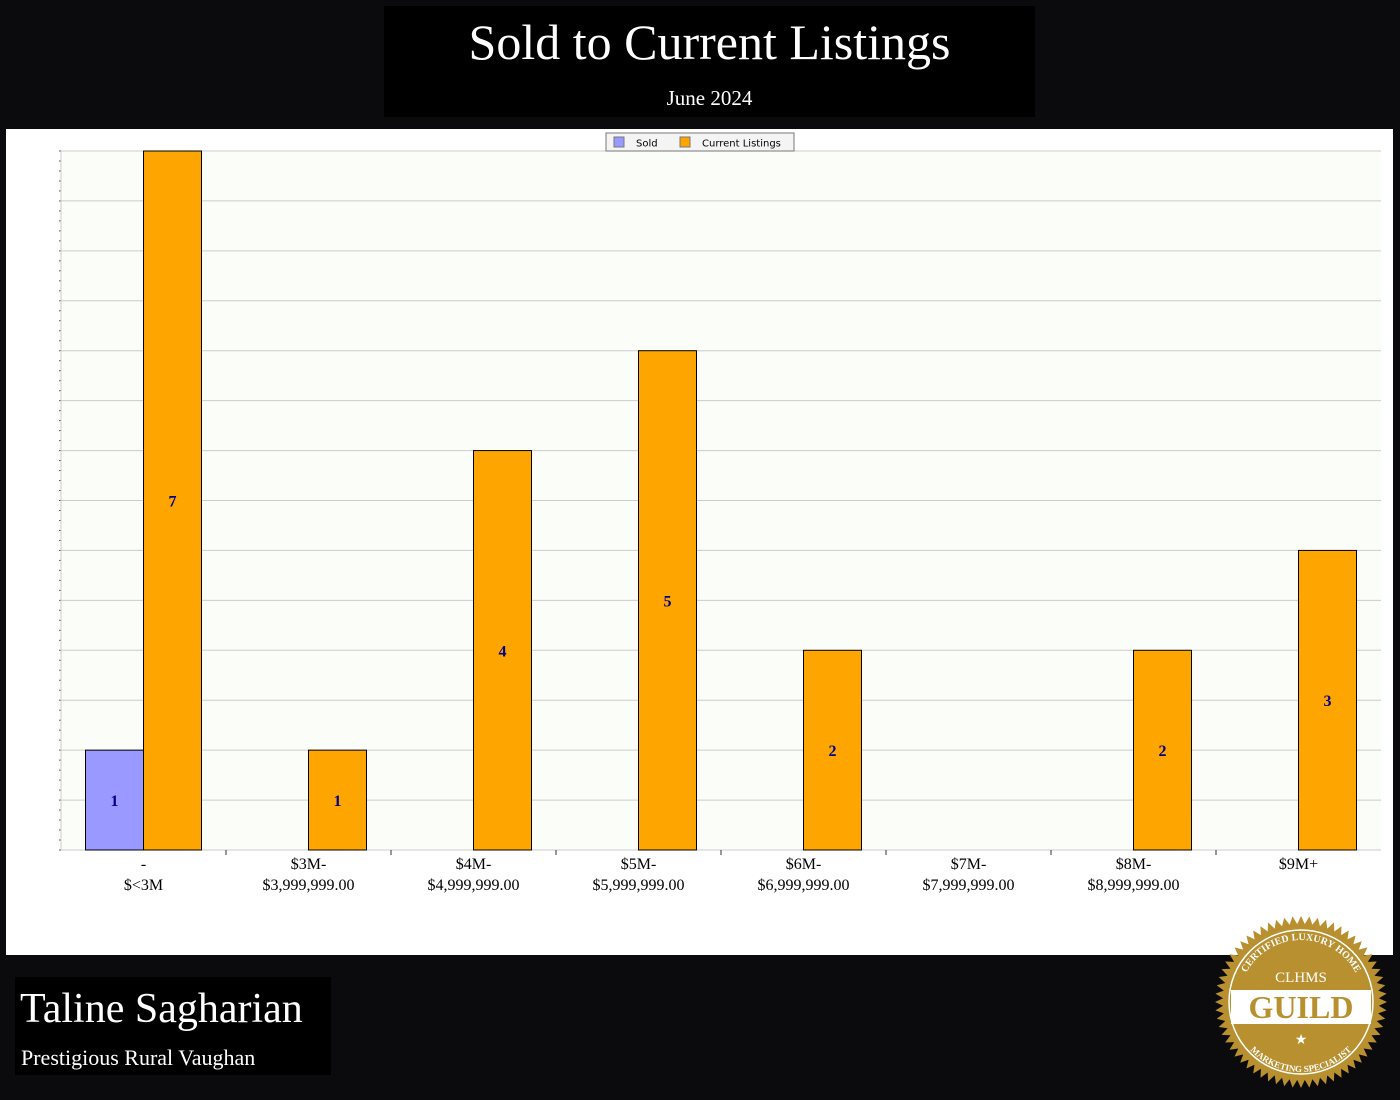 Image resolution: width=1400 pixels, height=1100 pixels. I want to click on data-label: 3, so click(1328, 701).